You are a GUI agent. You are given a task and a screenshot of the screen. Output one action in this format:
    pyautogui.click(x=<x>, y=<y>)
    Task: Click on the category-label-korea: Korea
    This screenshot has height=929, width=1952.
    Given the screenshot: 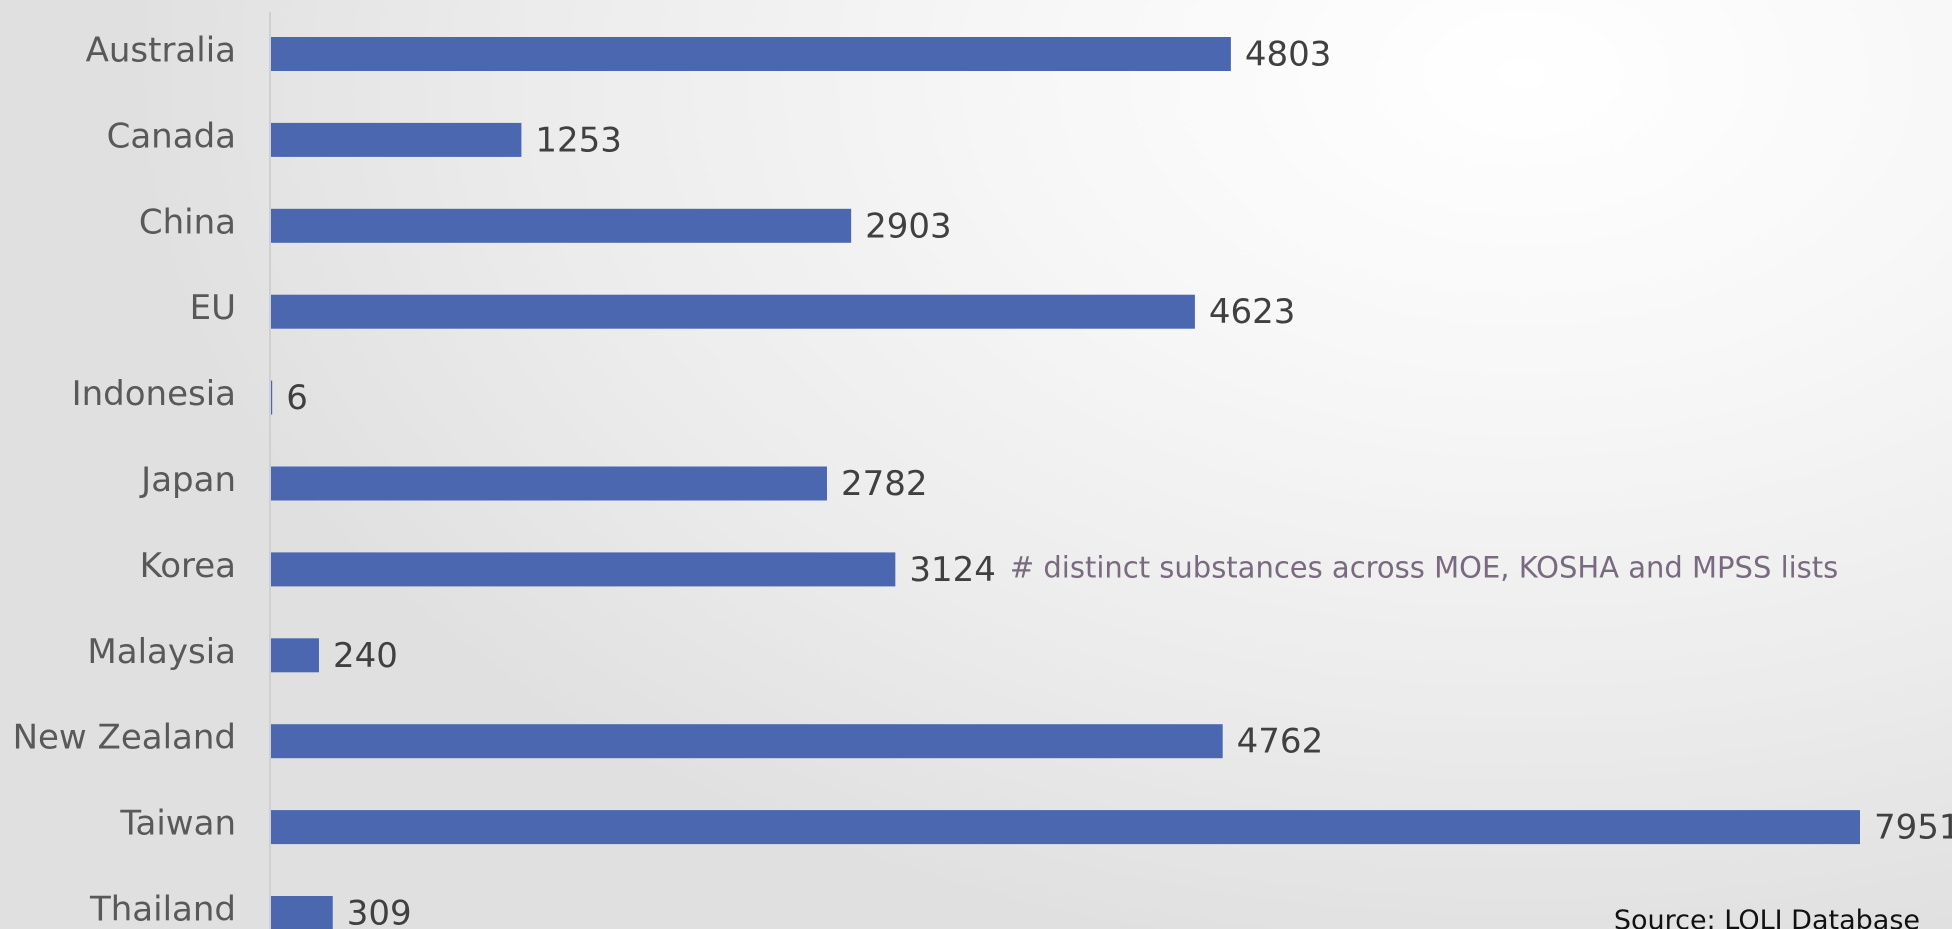 What is the action you would take?
    pyautogui.click(x=188, y=566)
    